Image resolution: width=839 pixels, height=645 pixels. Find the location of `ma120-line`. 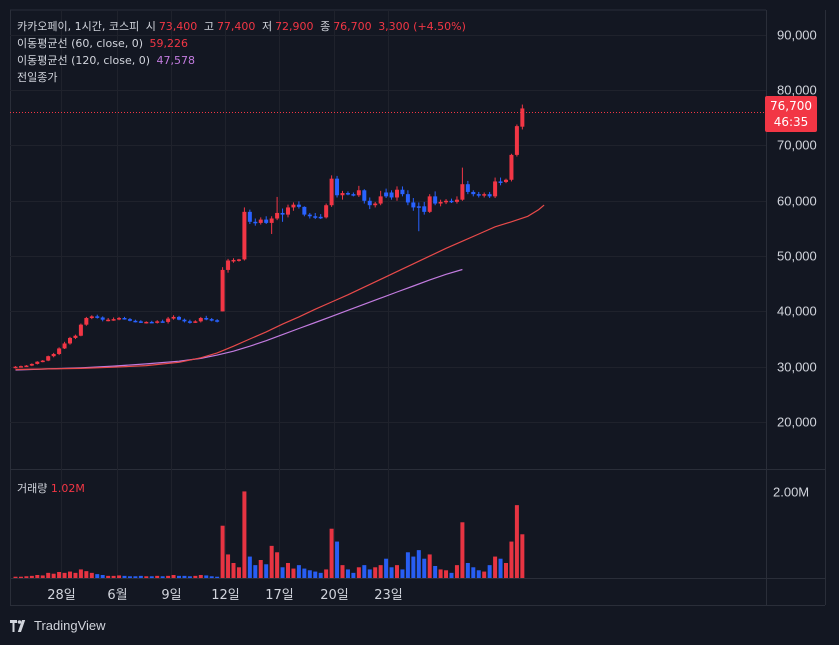

ma120-line is located at coordinates (239, 319).